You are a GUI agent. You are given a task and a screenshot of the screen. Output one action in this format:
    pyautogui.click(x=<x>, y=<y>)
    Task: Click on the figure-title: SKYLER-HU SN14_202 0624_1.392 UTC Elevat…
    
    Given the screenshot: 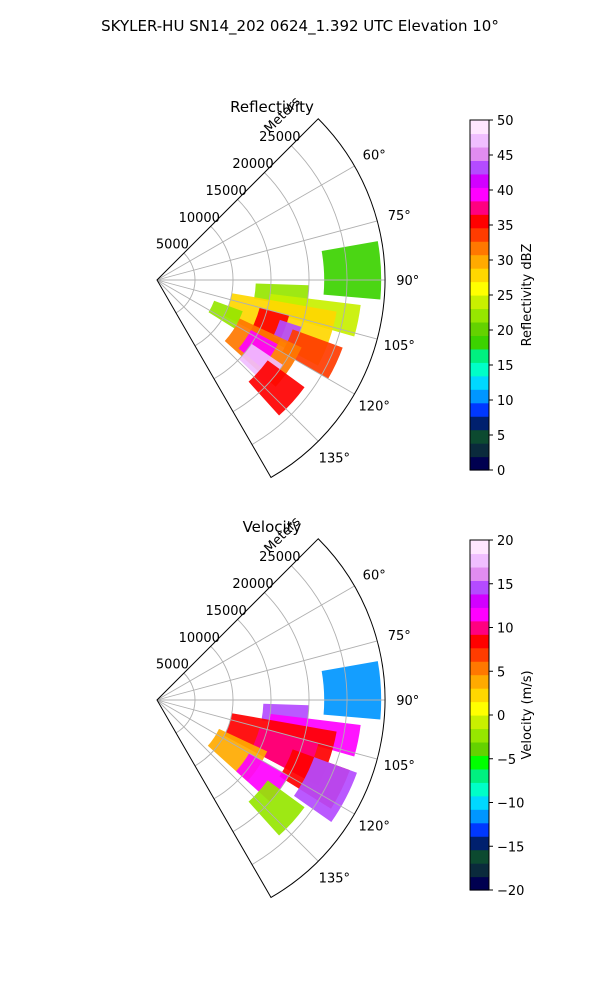 What is the action you would take?
    pyautogui.click(x=300, y=26)
    